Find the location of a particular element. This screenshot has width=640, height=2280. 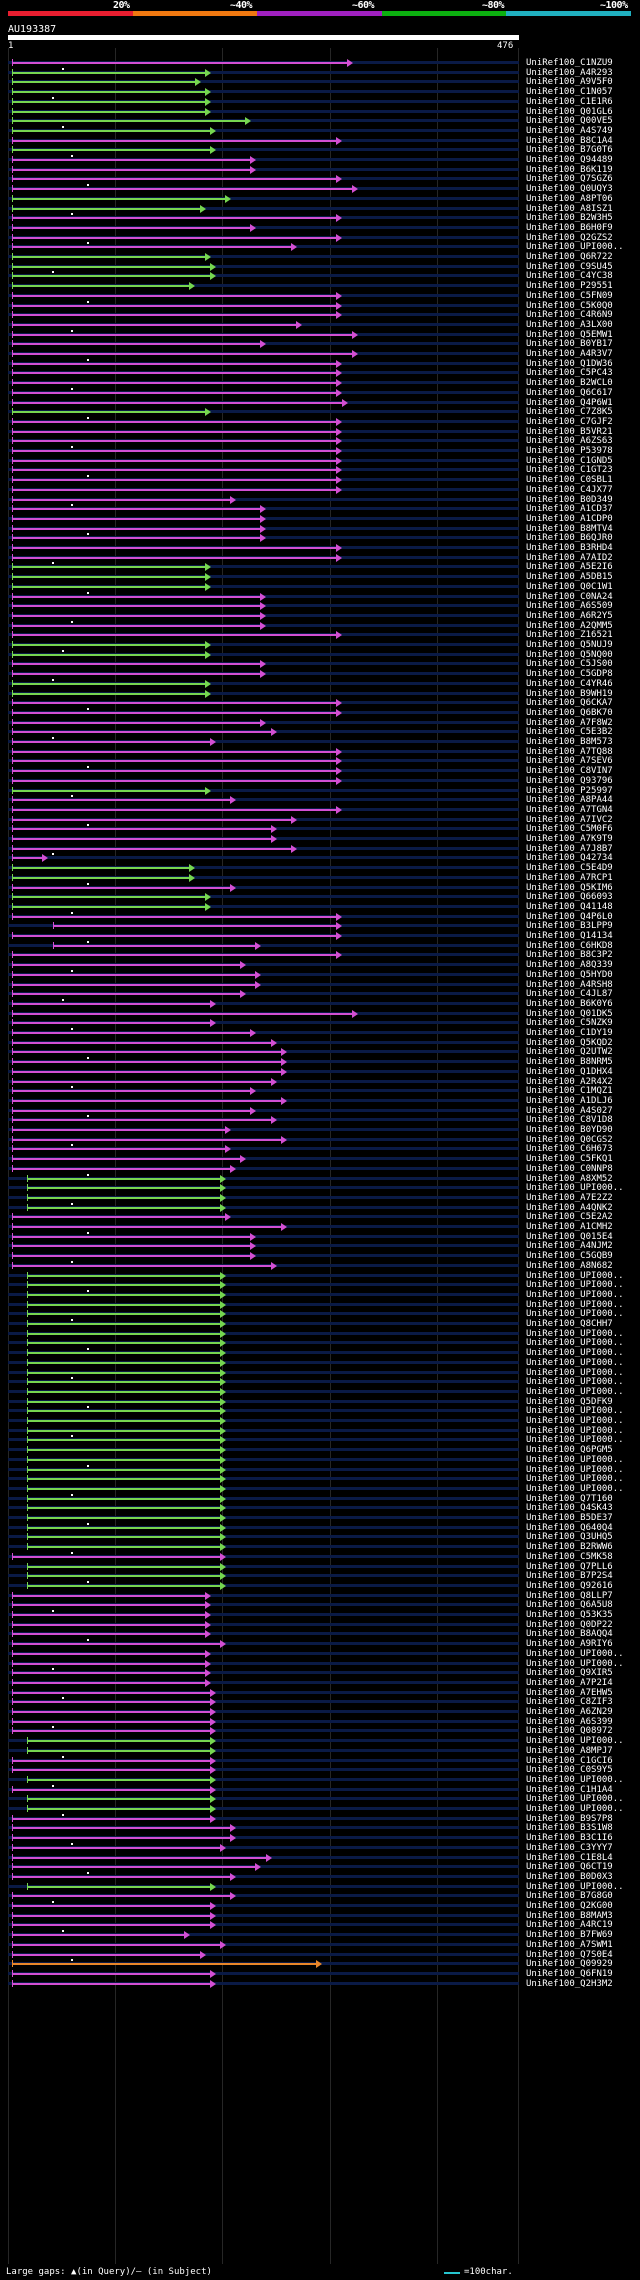

hit-label: UniRef100_Q66093 is located at coordinates (569, 897).